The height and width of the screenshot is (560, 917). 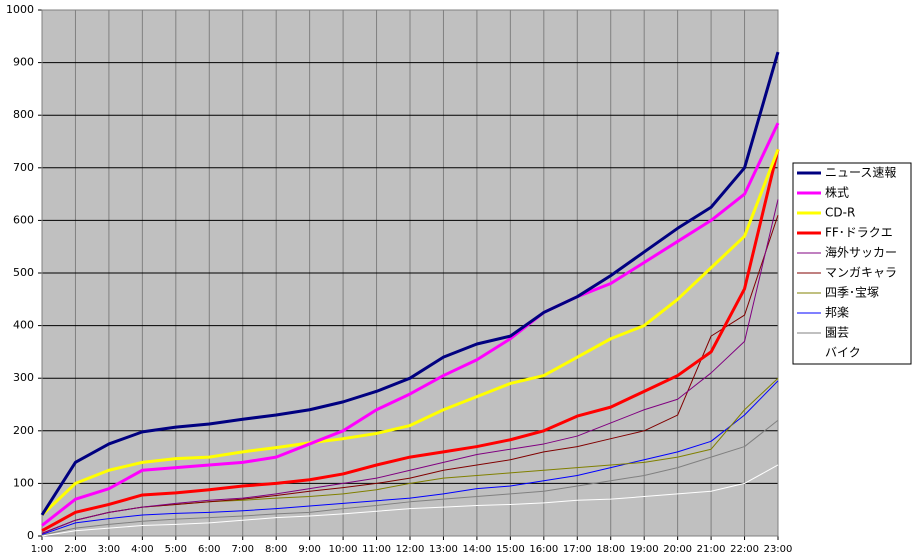 I want to click on x-tick-label: 1:00, so click(x=42, y=549).